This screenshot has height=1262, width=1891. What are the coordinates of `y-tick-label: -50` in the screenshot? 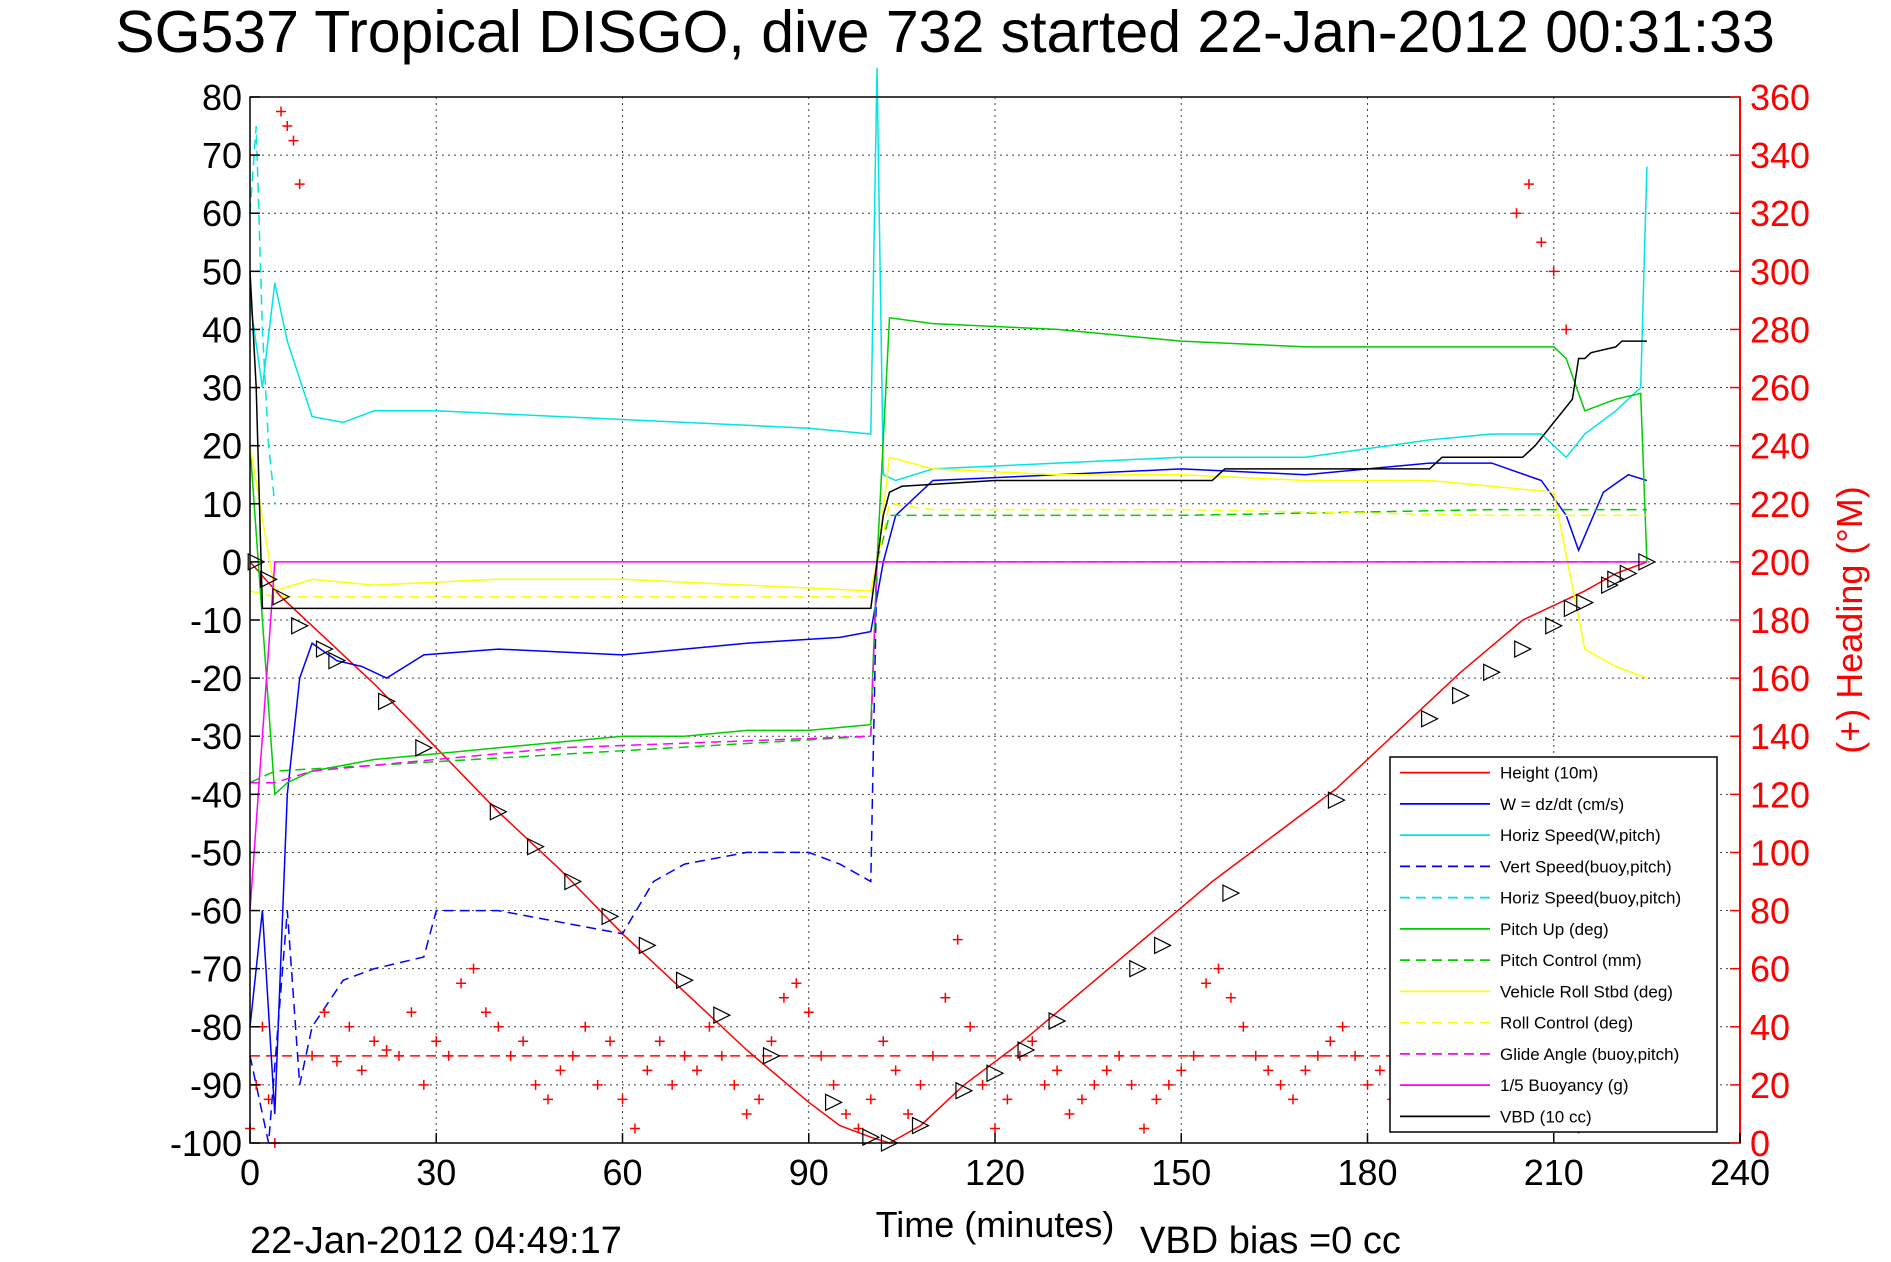 It's located at (216, 852).